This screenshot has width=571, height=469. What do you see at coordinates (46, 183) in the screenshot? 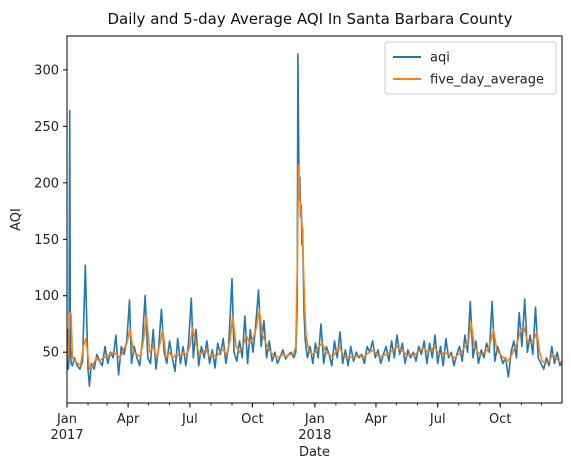
I see `y-tick-label: 200` at bounding box center [46, 183].